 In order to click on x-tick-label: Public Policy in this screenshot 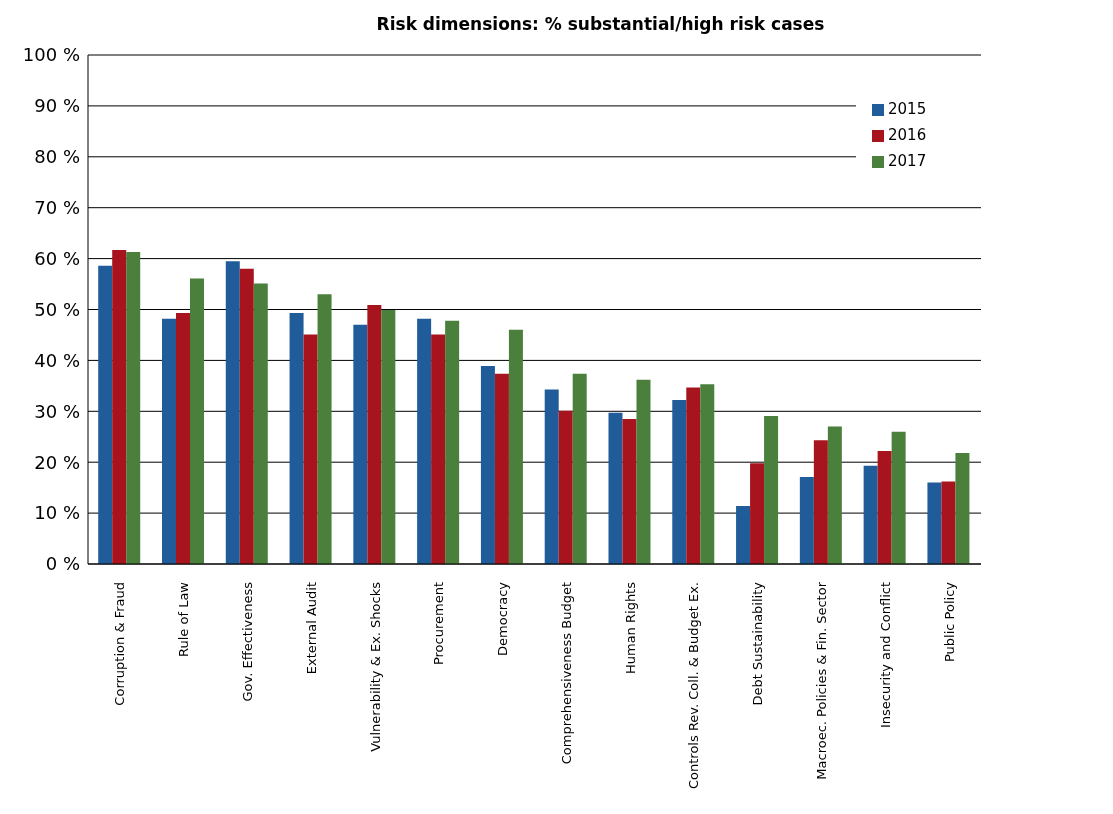, I will do `click(949, 621)`.